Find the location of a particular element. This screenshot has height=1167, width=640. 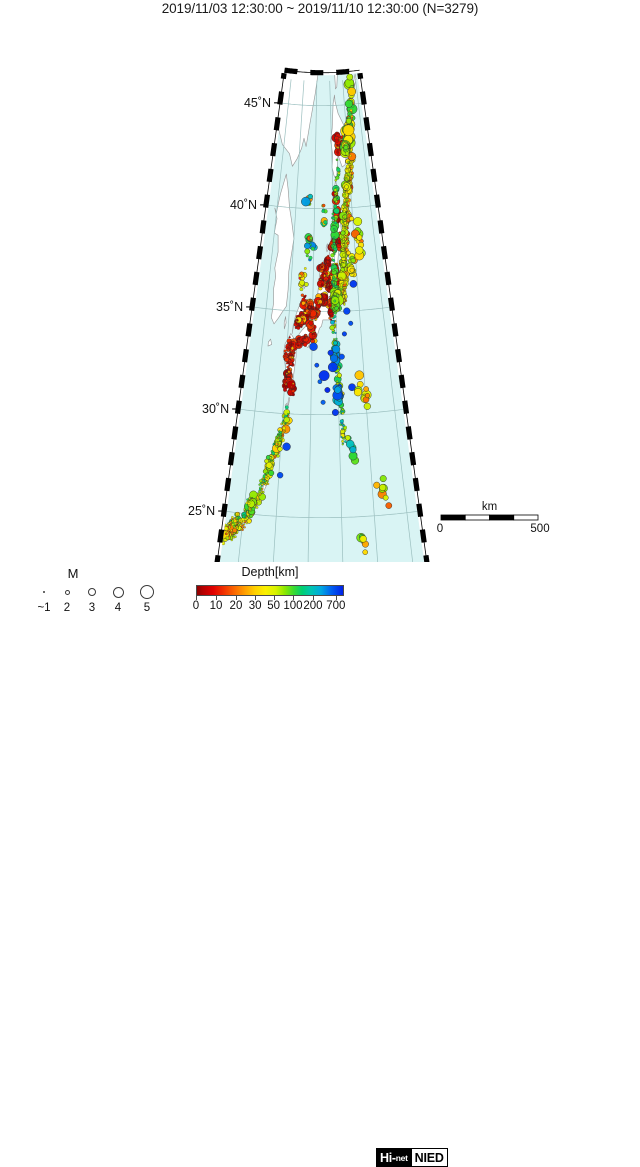

lat-label-40: 40˚N is located at coordinates (243, 205).